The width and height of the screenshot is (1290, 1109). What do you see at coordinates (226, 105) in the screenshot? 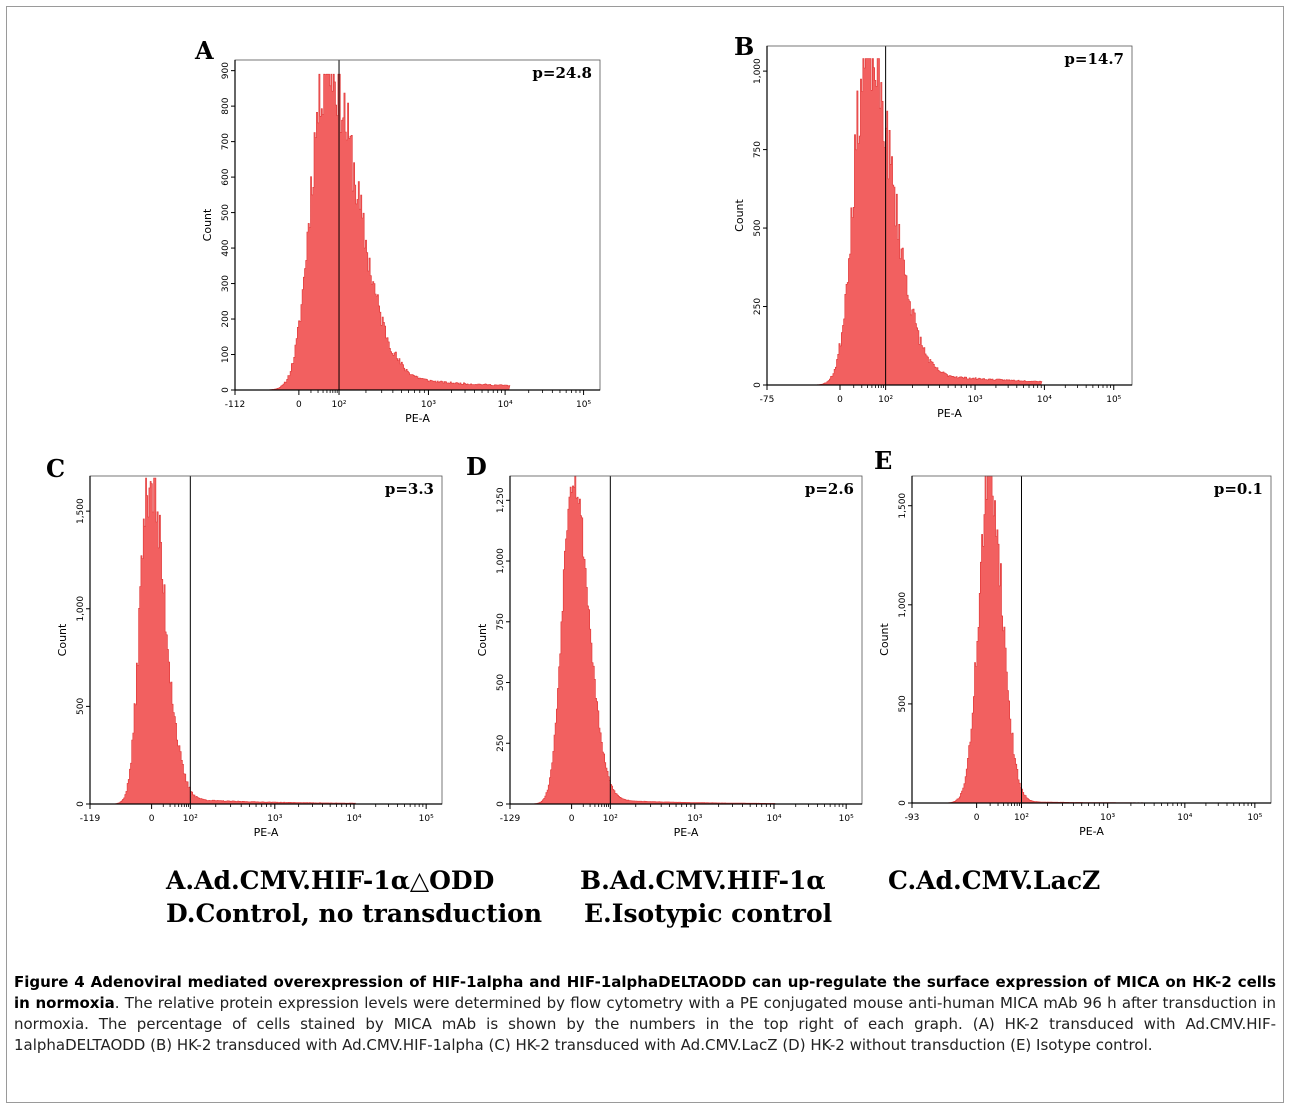
I see `y-tick-label: 800` at bounding box center [226, 105].